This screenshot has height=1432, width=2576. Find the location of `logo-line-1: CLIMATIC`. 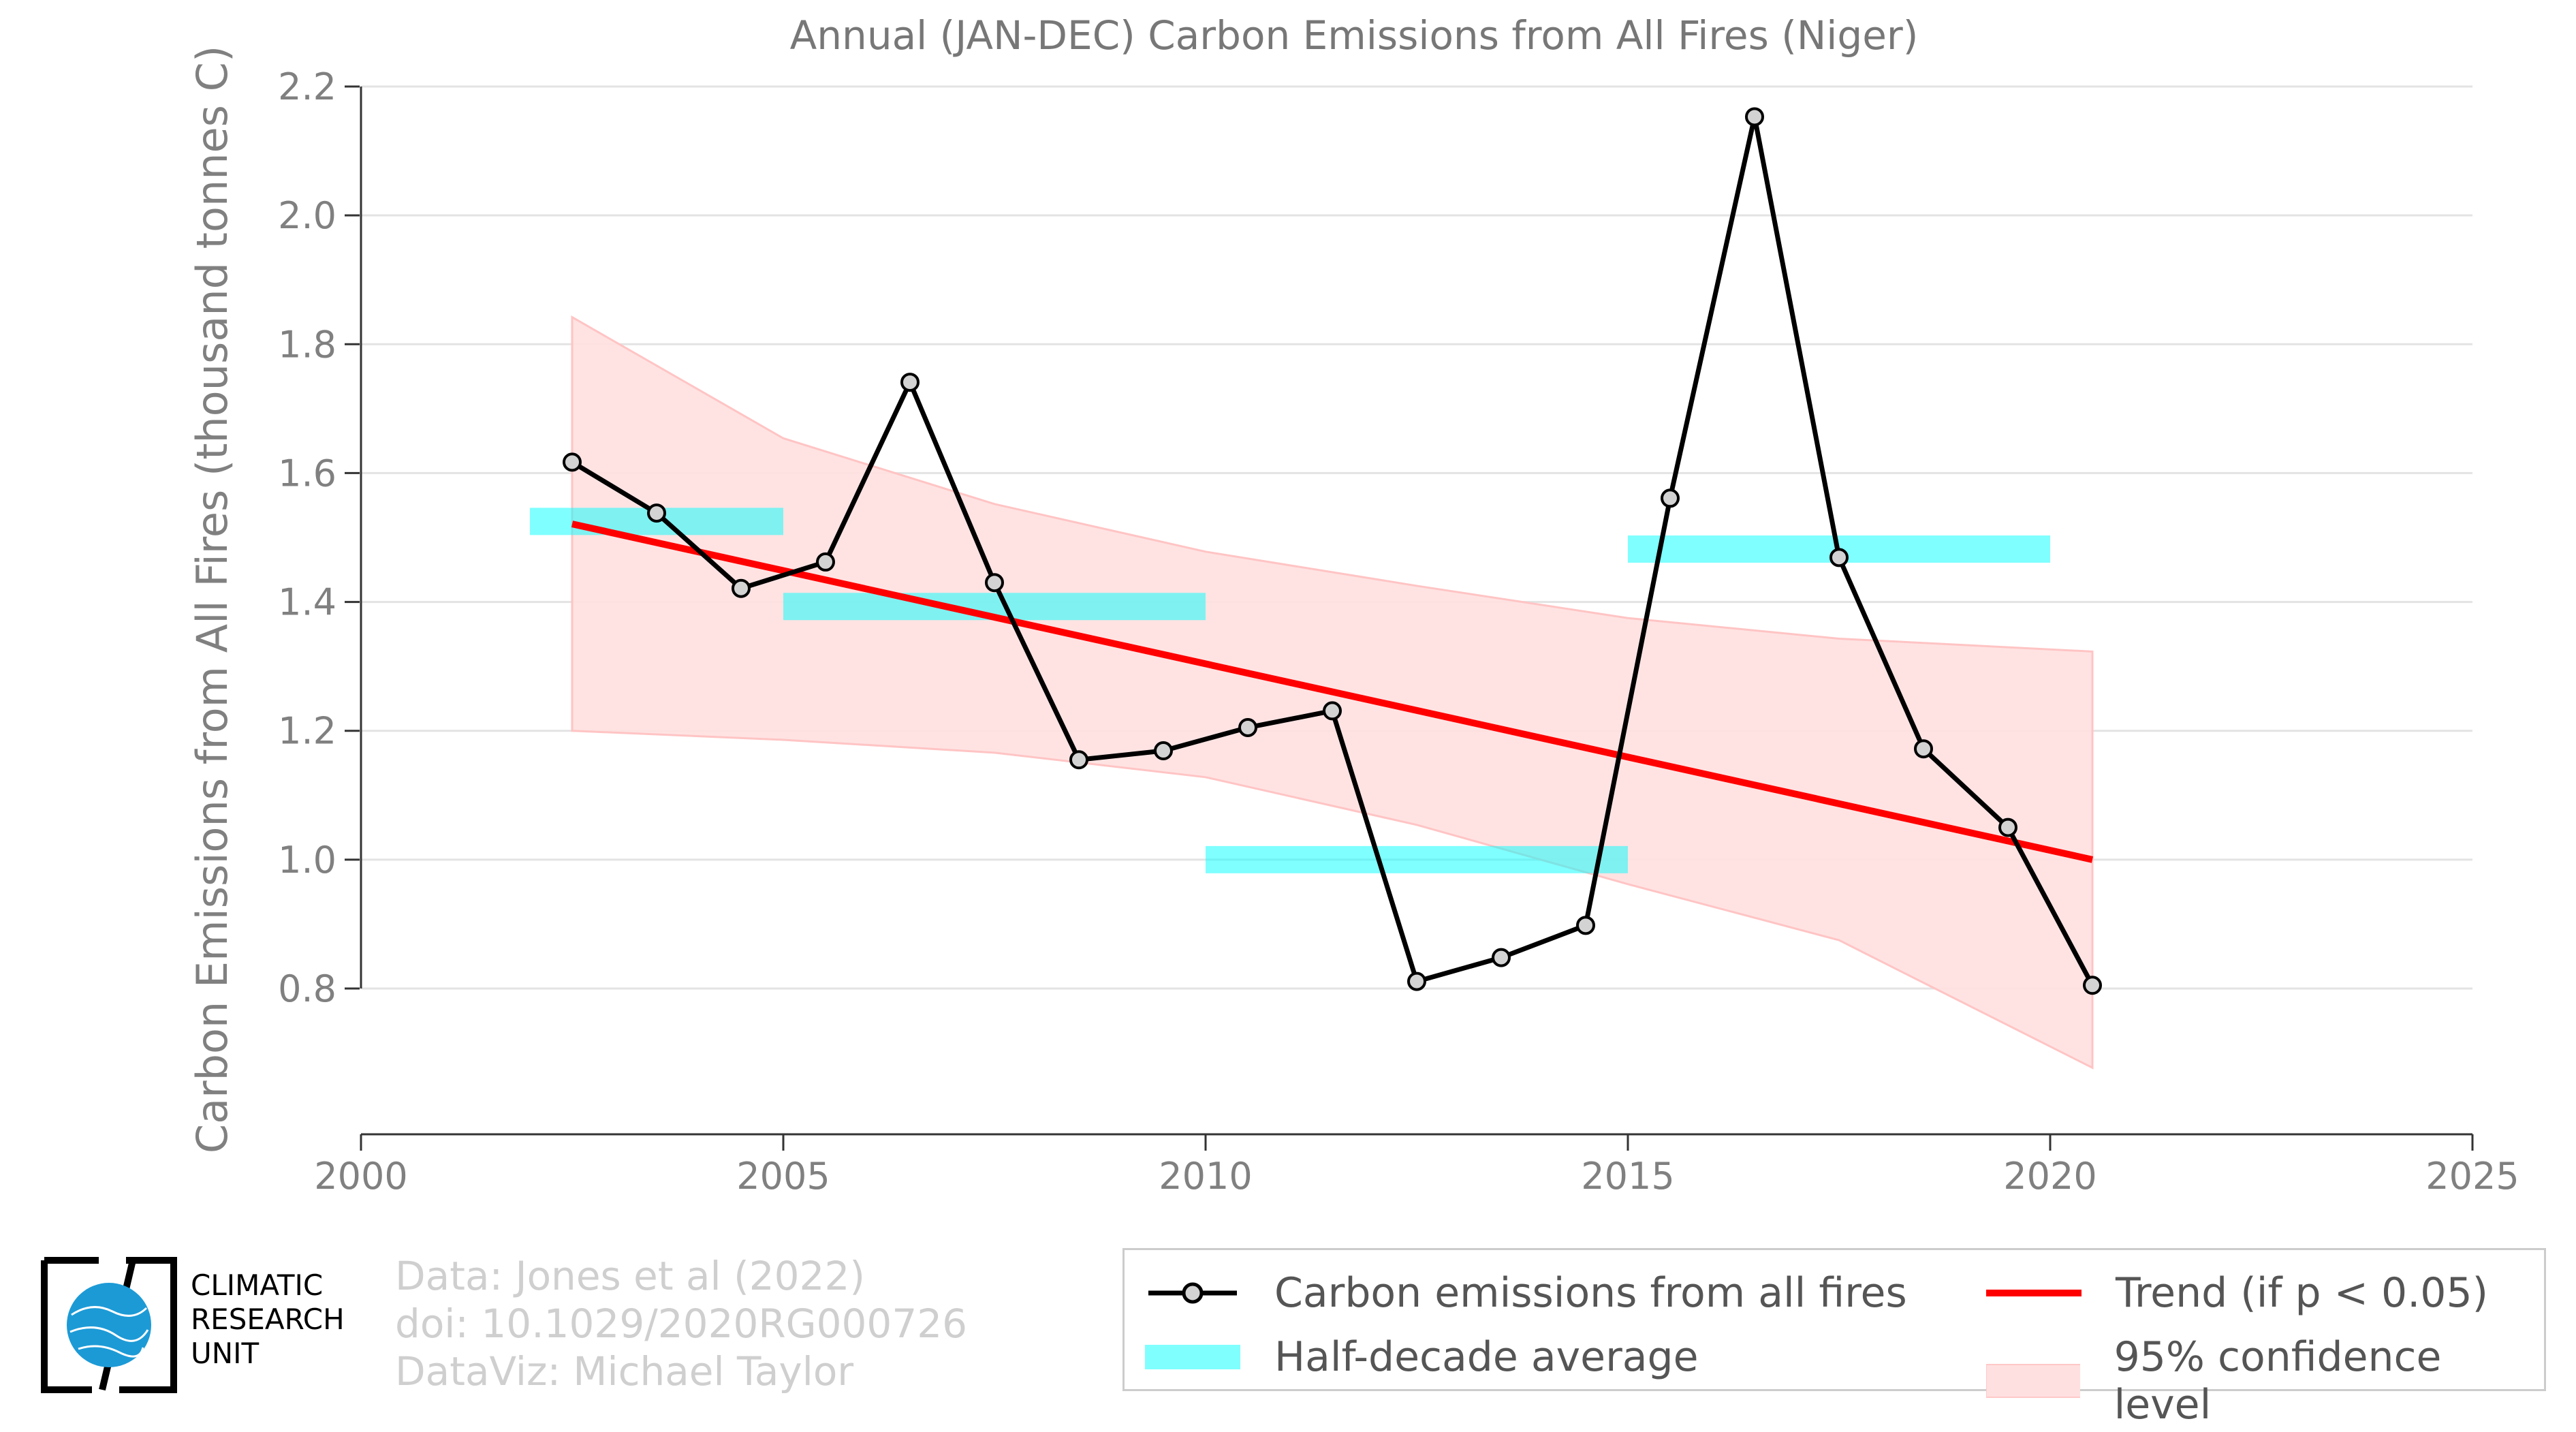

logo-line-1: CLIMATIC is located at coordinates (257, 1285).